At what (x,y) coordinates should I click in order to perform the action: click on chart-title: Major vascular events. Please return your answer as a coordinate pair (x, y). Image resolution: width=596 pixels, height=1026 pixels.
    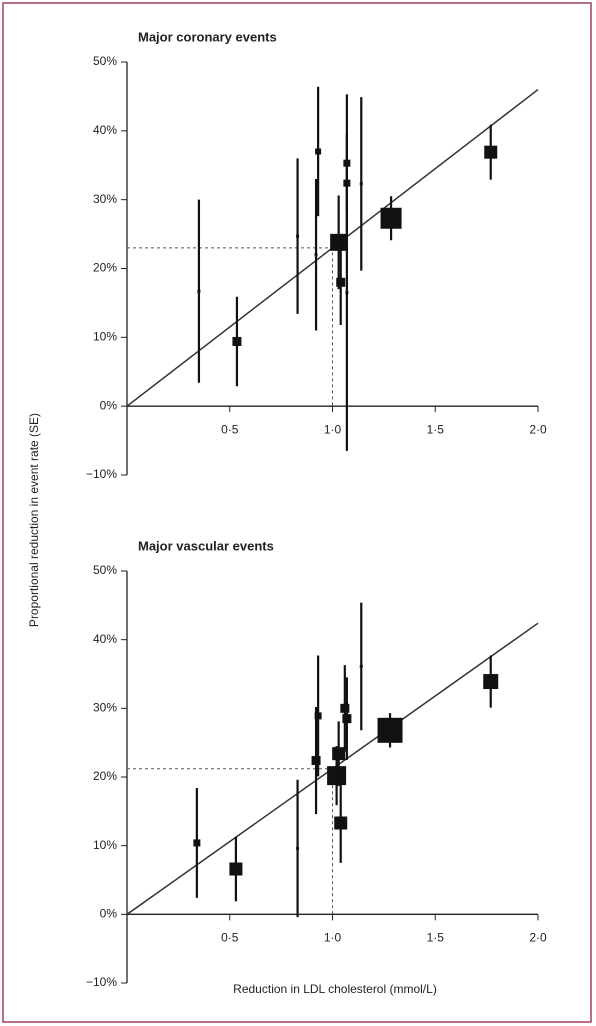
    Looking at the image, I should click on (206, 545).